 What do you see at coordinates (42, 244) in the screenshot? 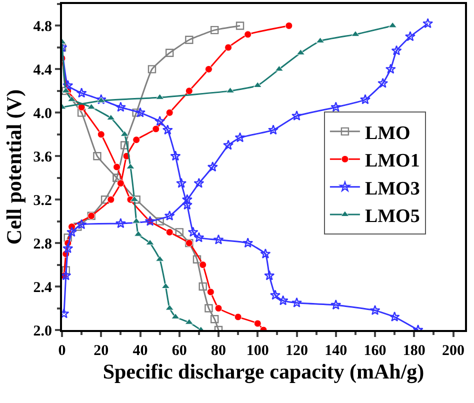
I see `y-tick-label: 2.8` at bounding box center [42, 244].